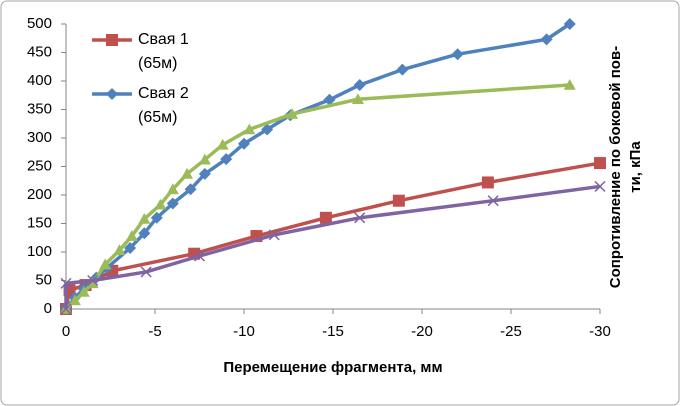  Describe the element at coordinates (154, 331) in the screenshot. I see `x-tick-label: -5` at that location.